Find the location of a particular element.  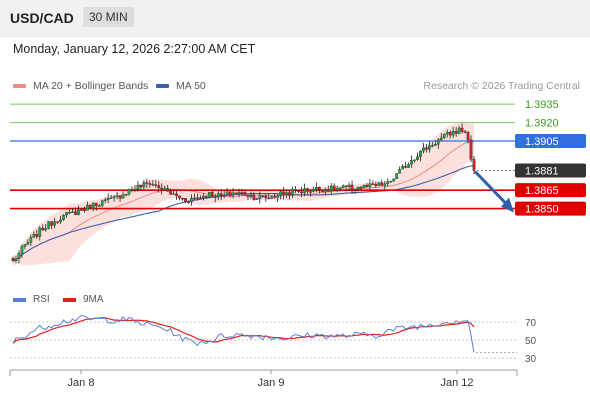

pivot-tag is located at coordinates (550, 141).